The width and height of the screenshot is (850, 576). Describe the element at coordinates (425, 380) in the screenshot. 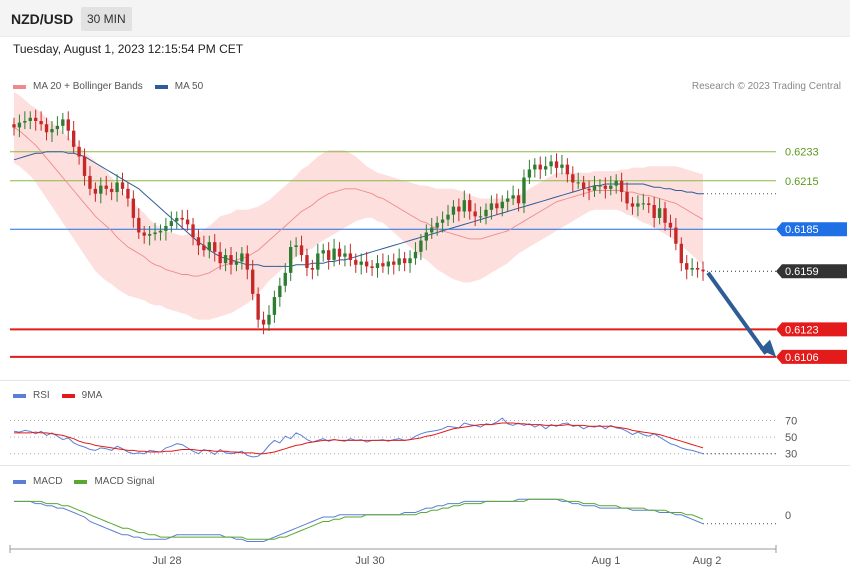

I see `rsi-panel-separator` at that location.